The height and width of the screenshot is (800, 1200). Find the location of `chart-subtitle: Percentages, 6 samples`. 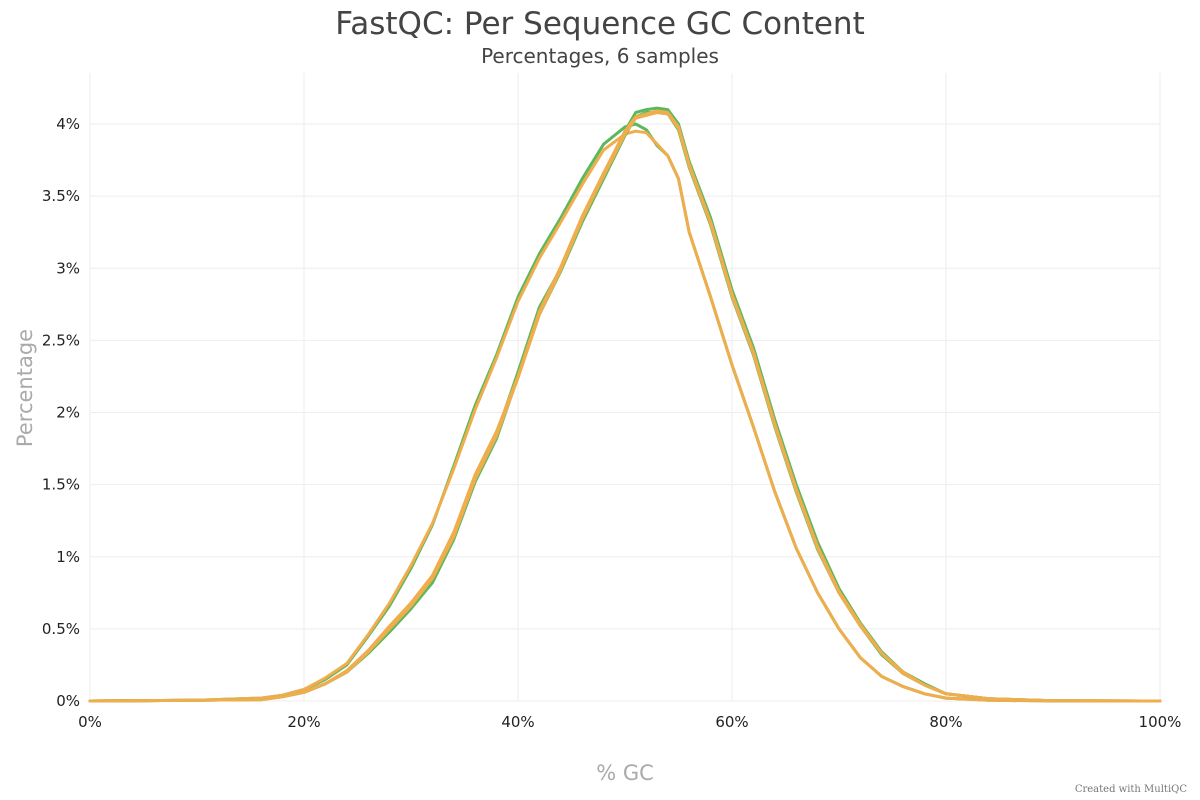

chart-subtitle: Percentages, 6 samples is located at coordinates (600, 56).